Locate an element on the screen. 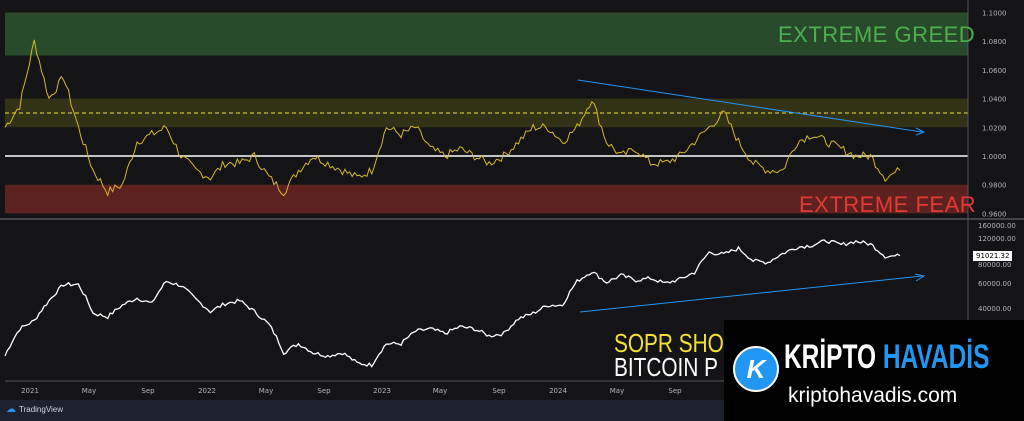  brand-name: KRİPTO HAVADİS is located at coordinates (886, 357).